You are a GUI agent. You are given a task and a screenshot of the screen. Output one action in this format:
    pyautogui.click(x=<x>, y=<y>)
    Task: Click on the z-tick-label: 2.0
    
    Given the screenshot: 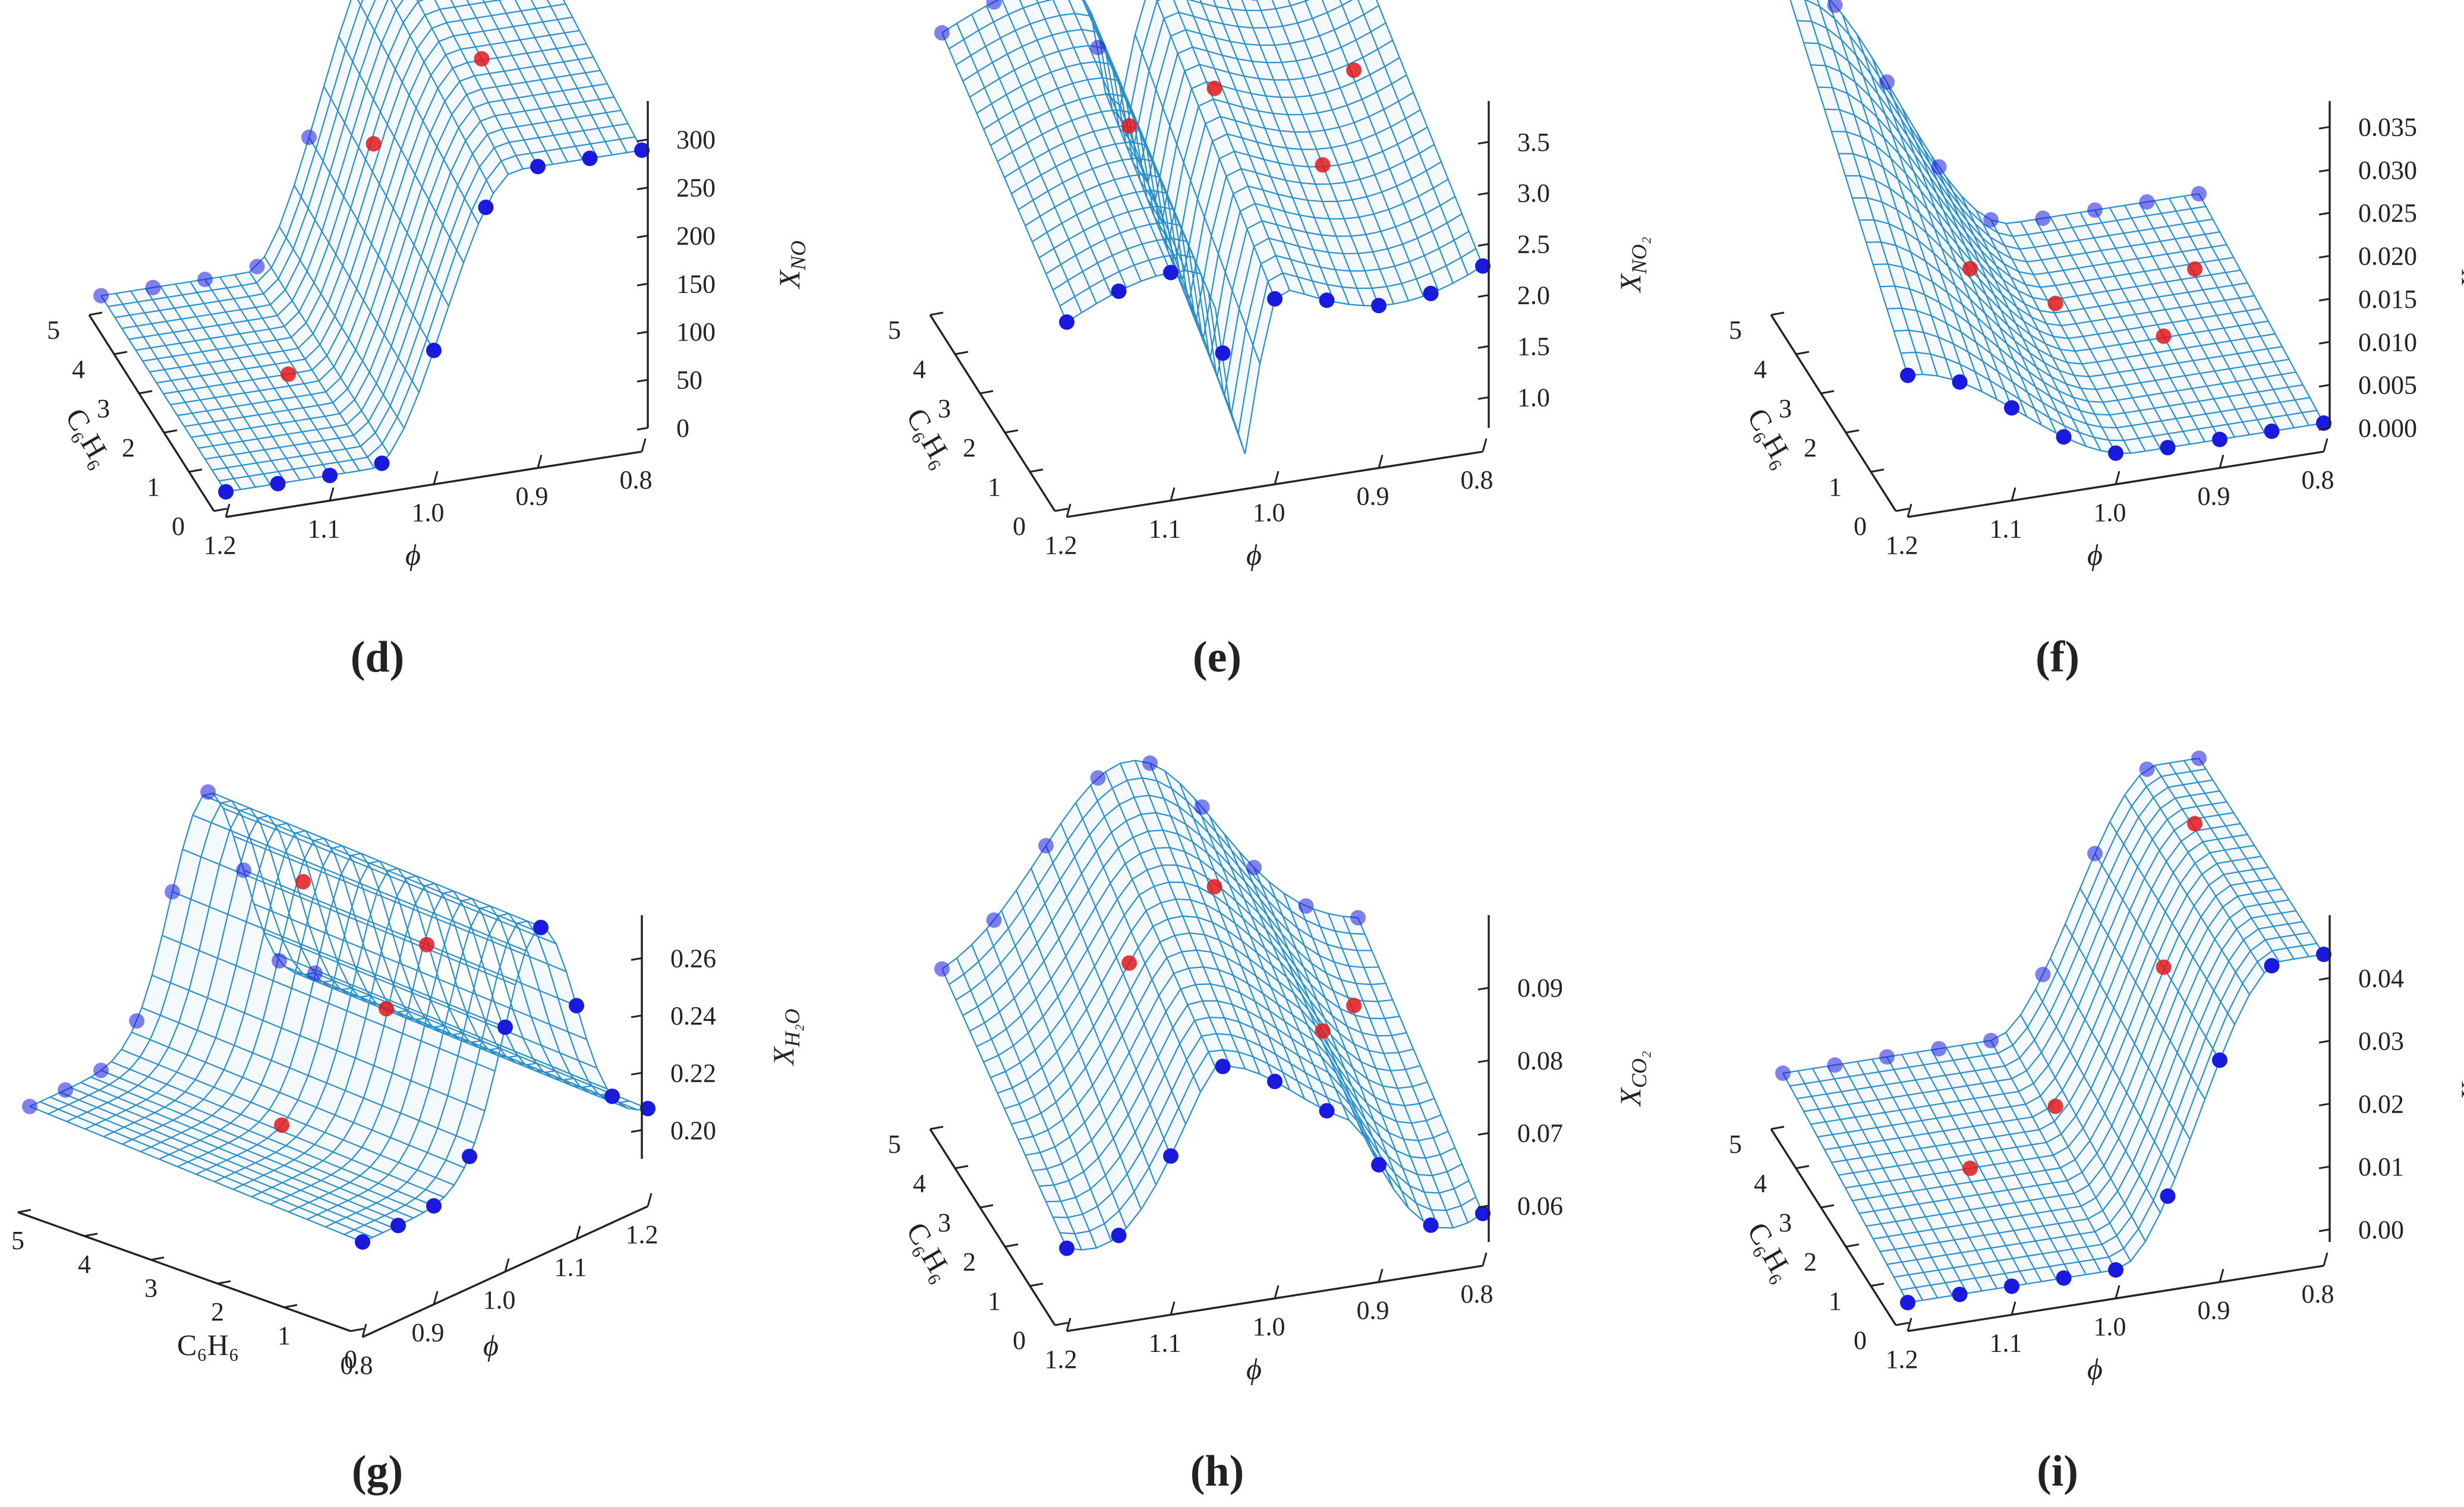 What is the action you would take?
    pyautogui.click(x=1533, y=295)
    